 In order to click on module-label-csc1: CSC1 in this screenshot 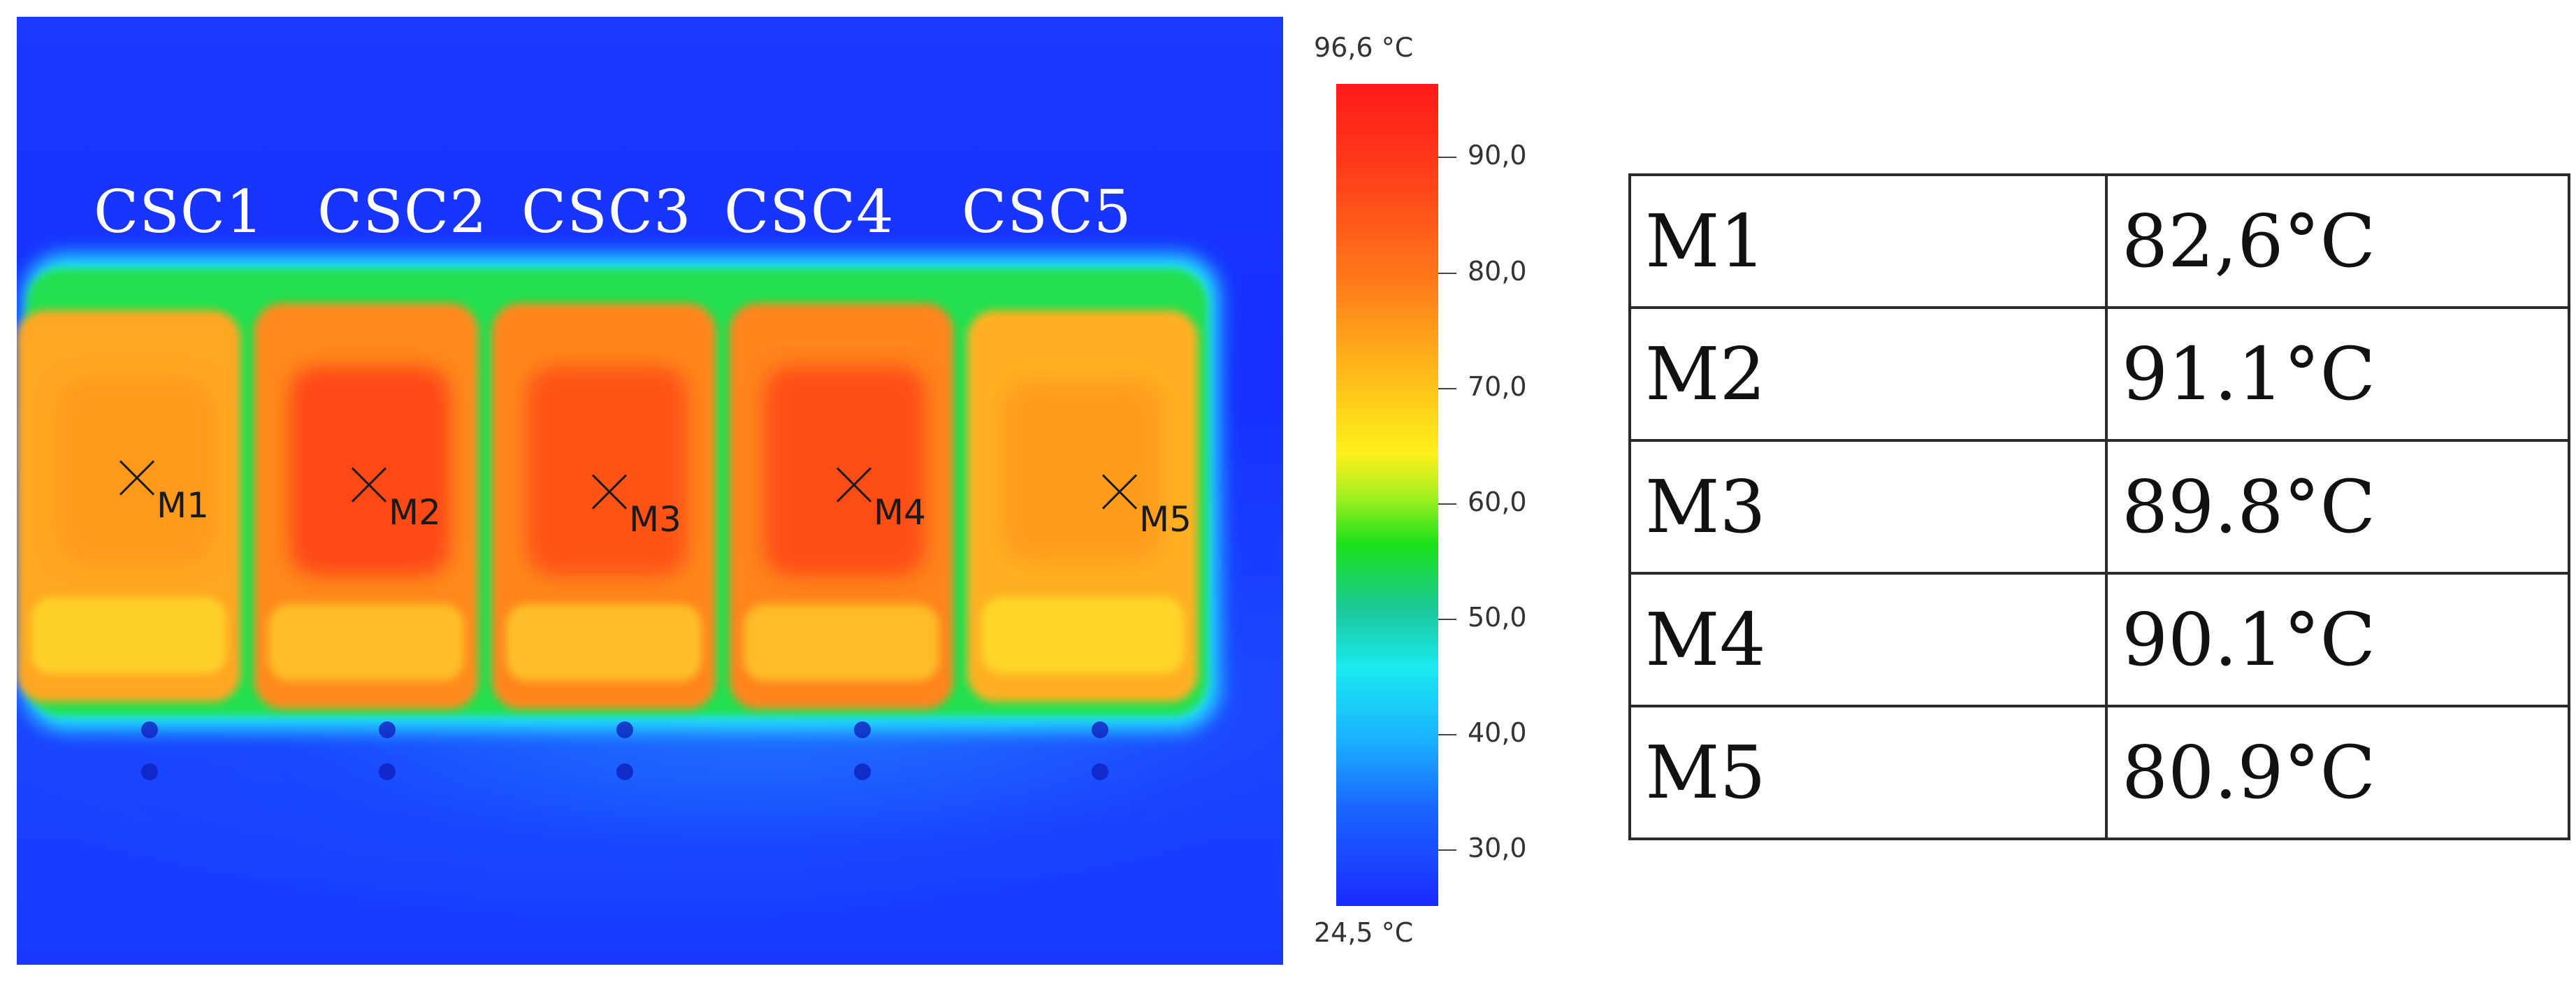, I will do `click(179, 212)`.